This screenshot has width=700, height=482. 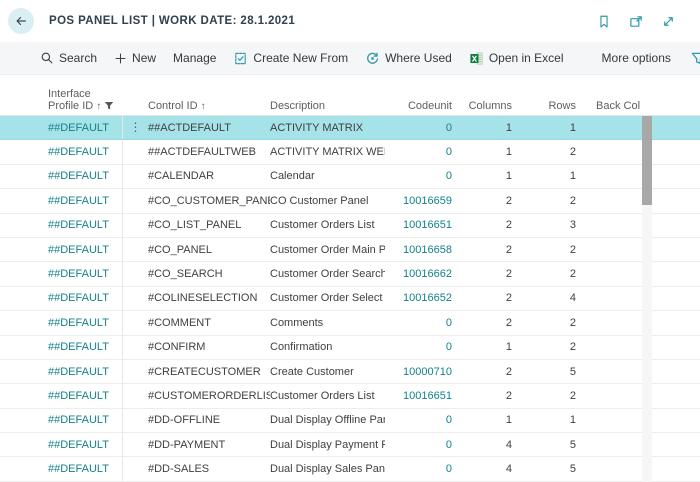 What do you see at coordinates (177, 106) in the screenshot?
I see `column-header-control-id: Control ID ↑` at bounding box center [177, 106].